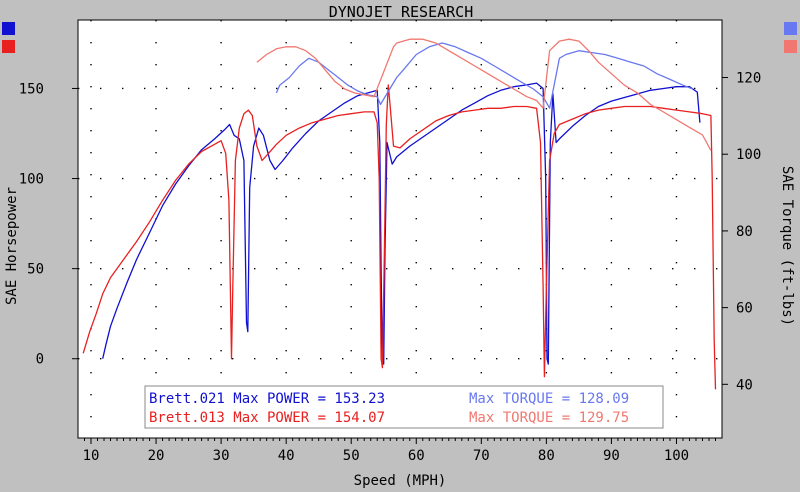  What do you see at coordinates (416, 456) in the screenshot?
I see `x-tick-label-60: 60` at bounding box center [416, 456].